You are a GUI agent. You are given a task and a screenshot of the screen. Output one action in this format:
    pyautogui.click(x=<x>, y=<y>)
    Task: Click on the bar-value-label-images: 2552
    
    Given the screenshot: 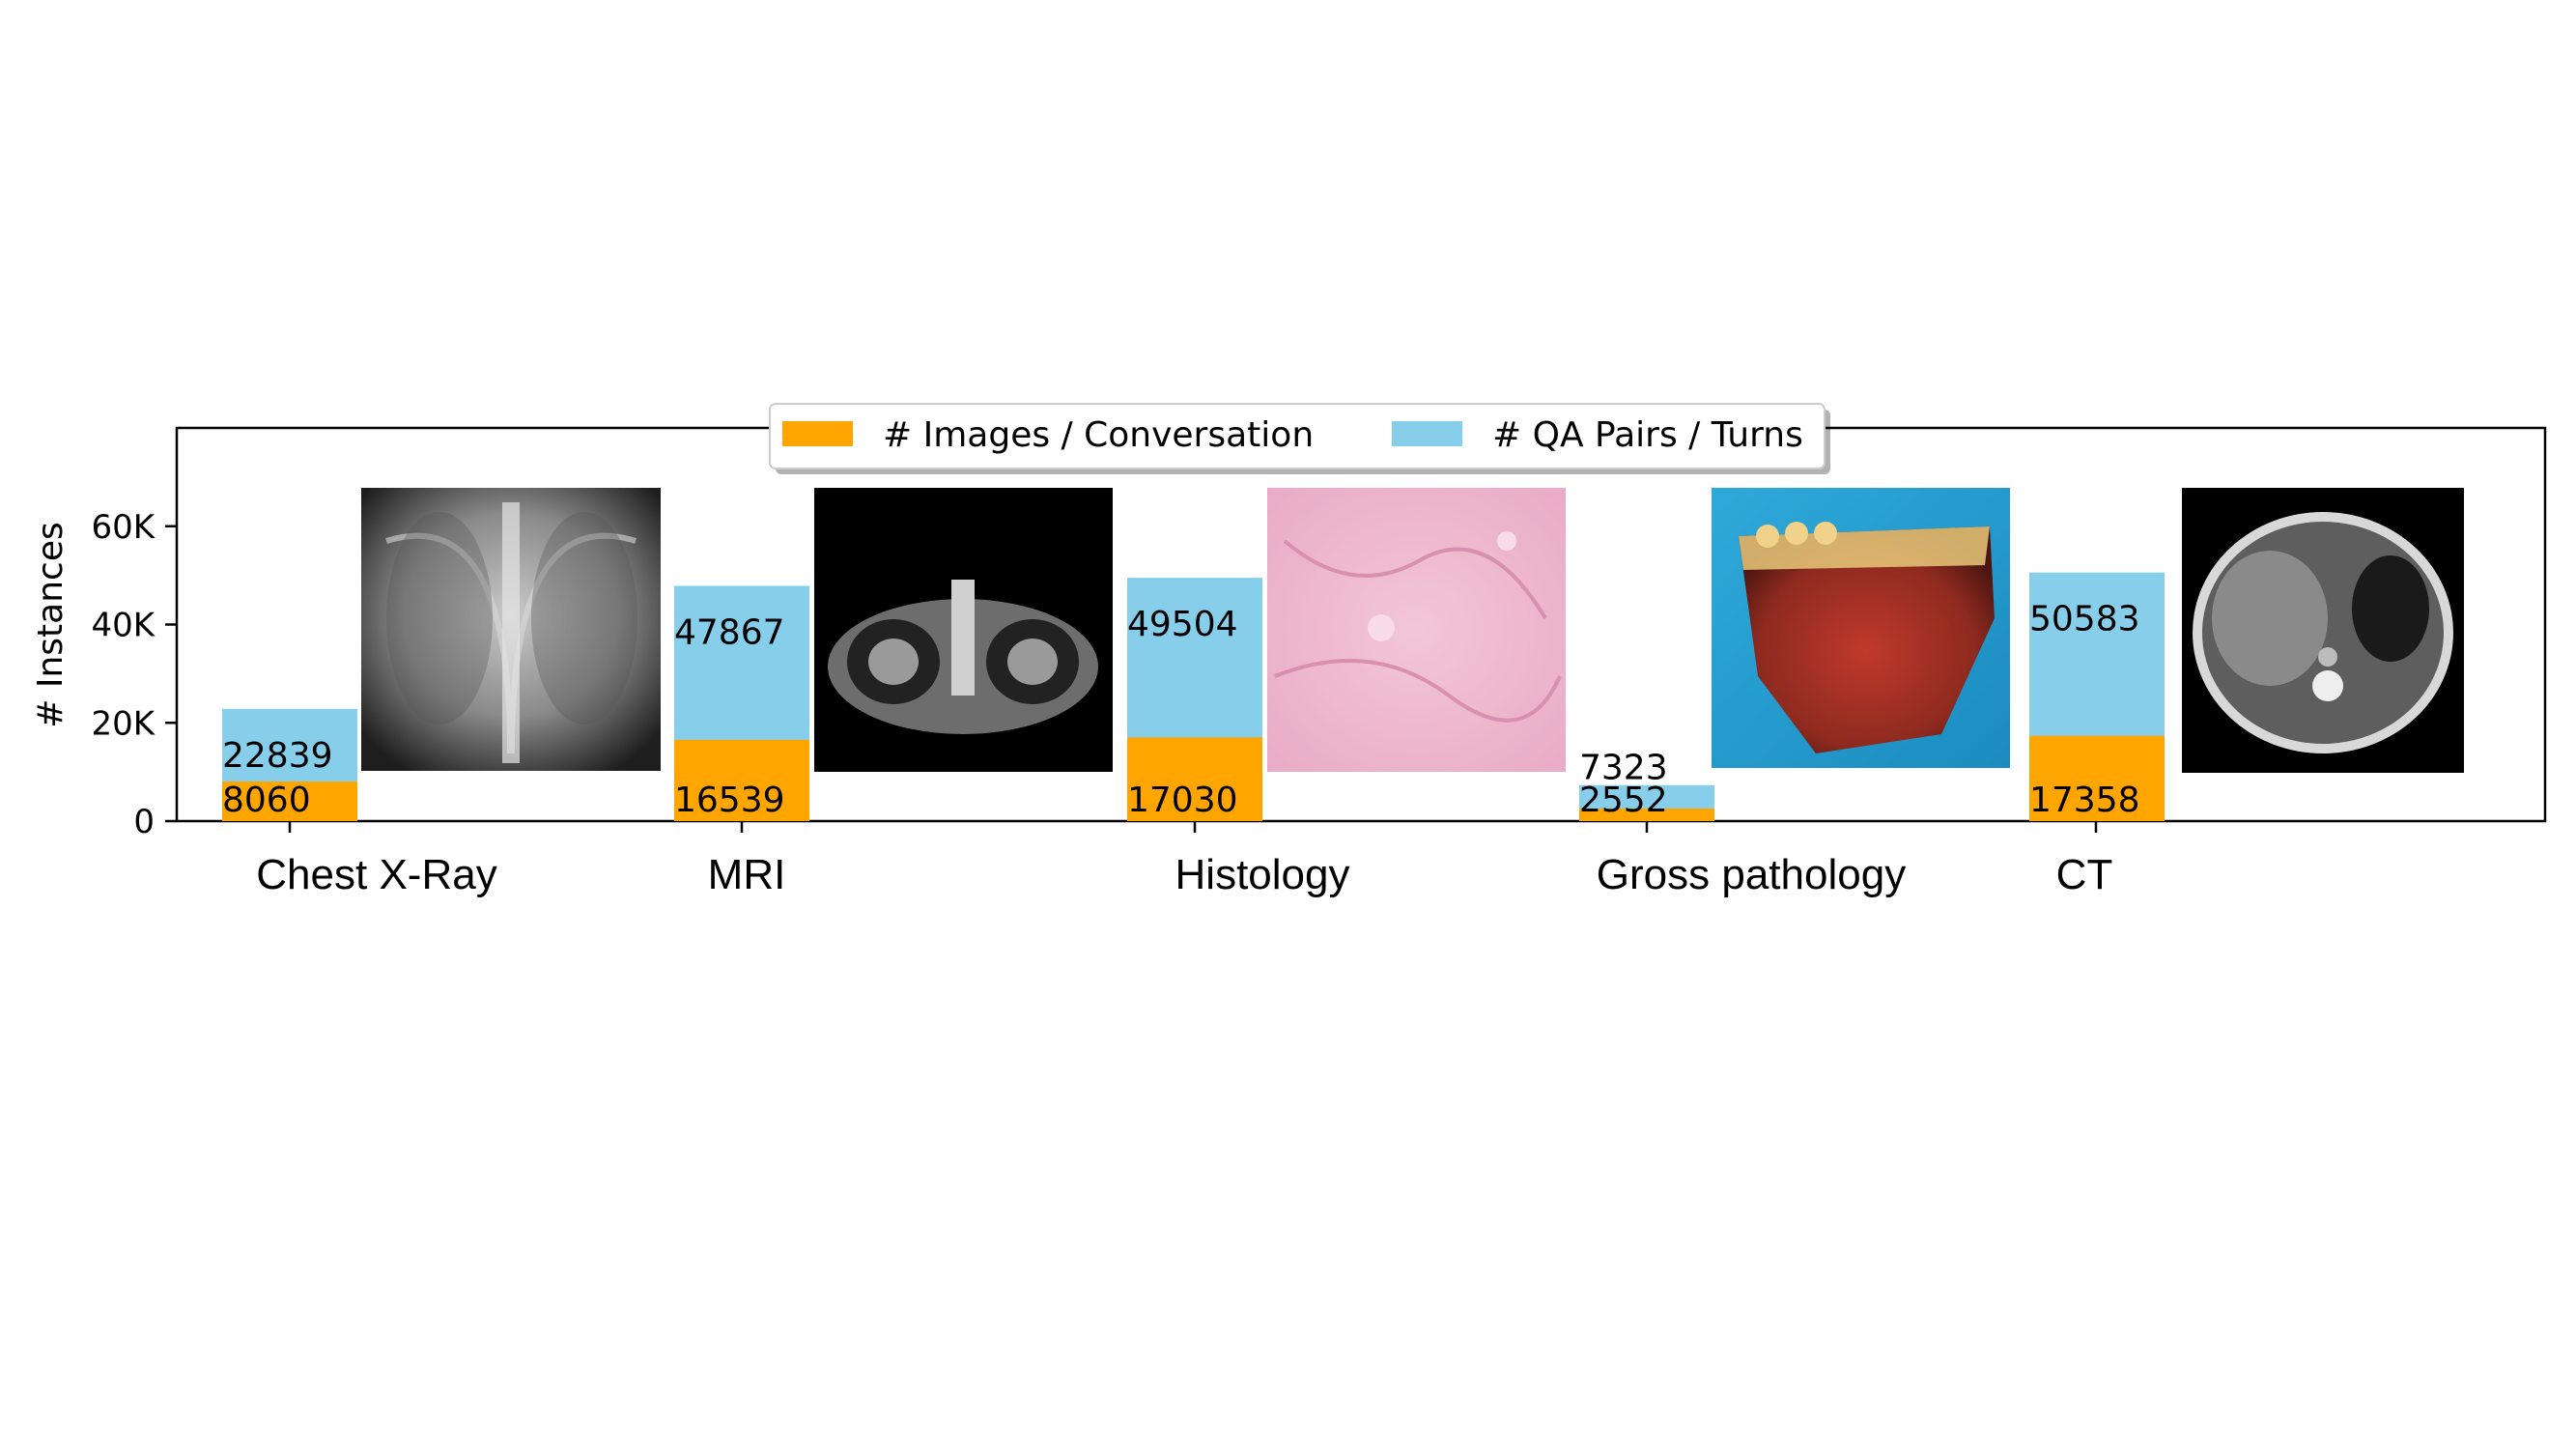 What is the action you would take?
    pyautogui.click(x=1623, y=800)
    